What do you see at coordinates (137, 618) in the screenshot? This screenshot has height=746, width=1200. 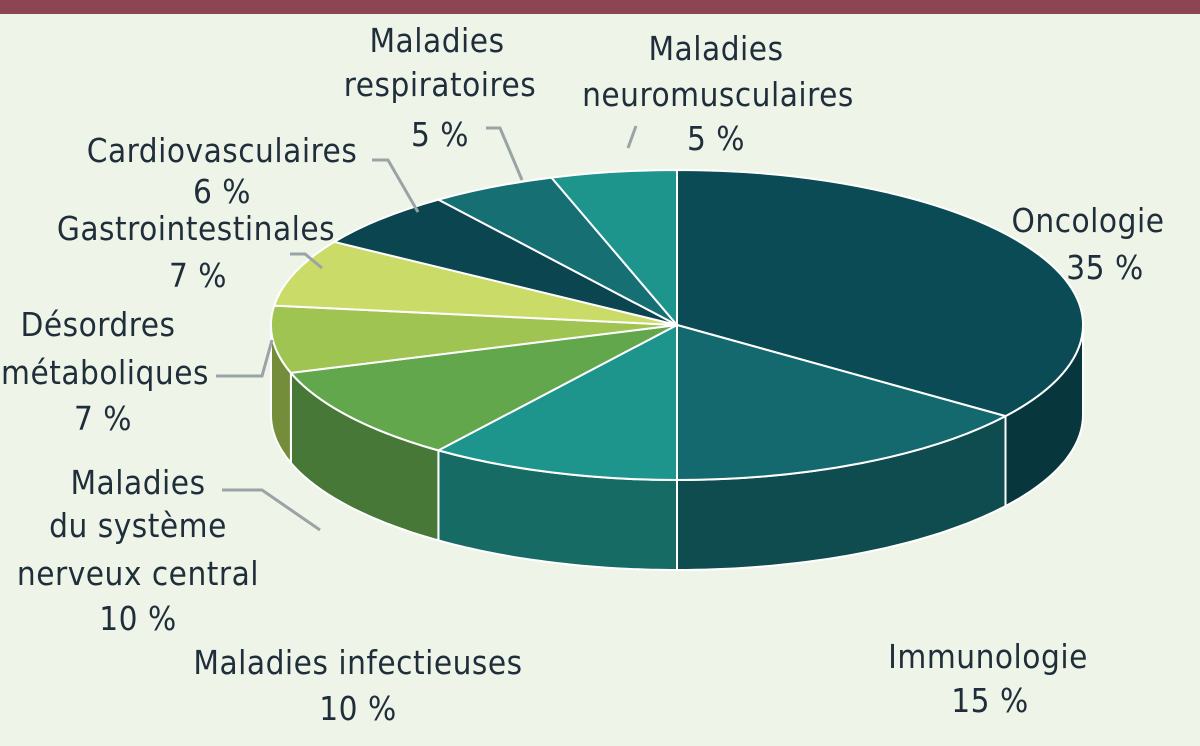 I see `slice-value-4: 10 %` at bounding box center [137, 618].